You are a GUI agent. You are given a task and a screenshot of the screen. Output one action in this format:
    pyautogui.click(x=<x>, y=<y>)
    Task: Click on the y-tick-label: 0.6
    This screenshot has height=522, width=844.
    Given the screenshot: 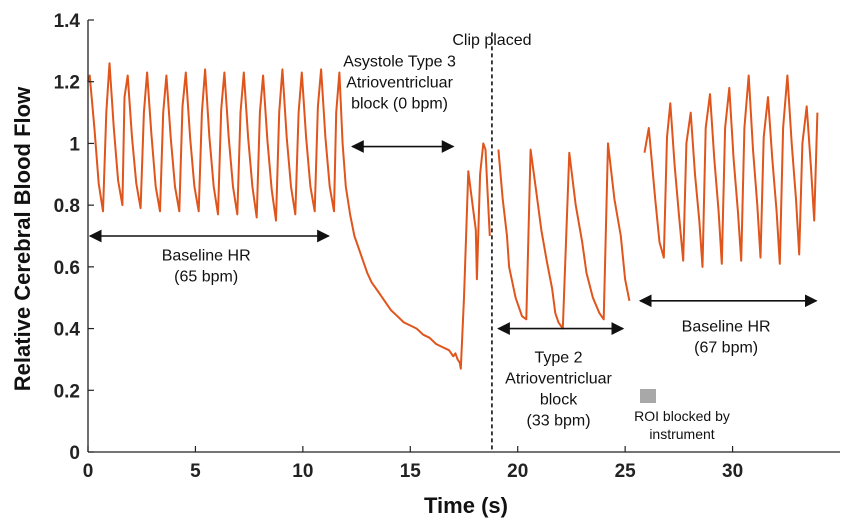 What is the action you would take?
    pyautogui.click(x=67, y=268)
    